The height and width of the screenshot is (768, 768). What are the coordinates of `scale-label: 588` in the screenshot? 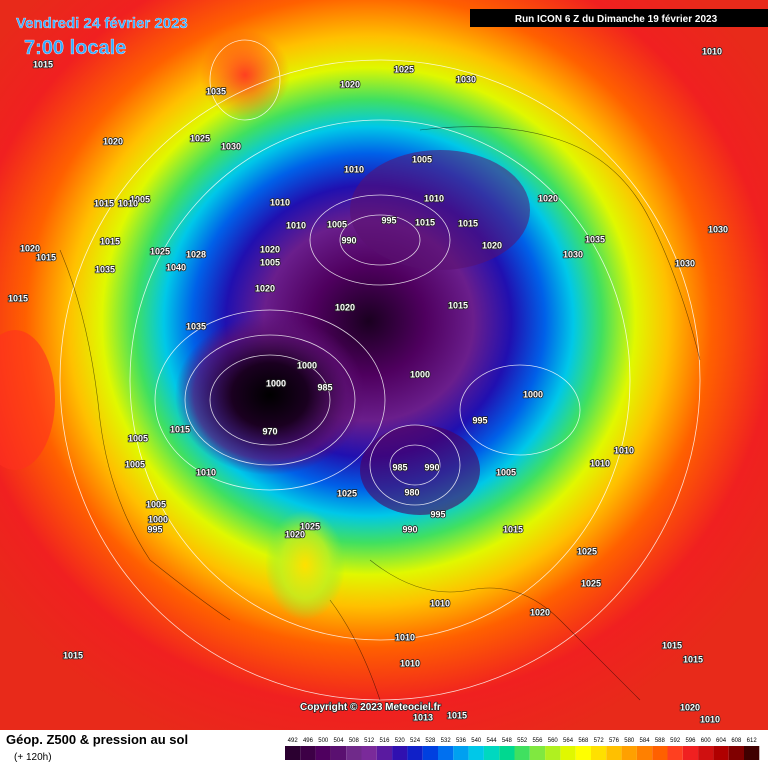 It's located at (660, 741).